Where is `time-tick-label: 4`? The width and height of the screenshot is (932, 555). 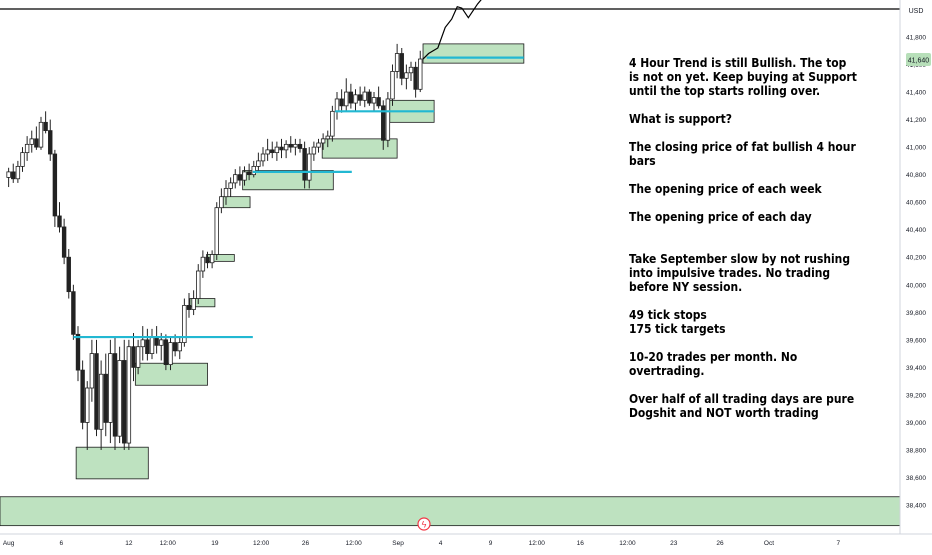
time-tick-label: 4 is located at coordinates (441, 543).